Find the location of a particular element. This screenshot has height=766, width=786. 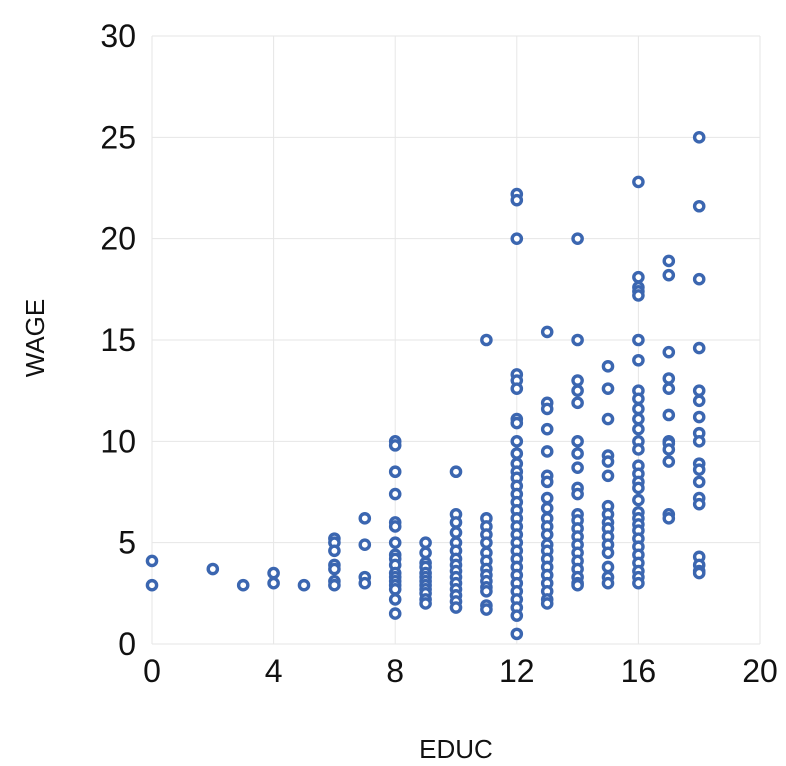

y-tick-label: 30 is located at coordinates (118, 36).